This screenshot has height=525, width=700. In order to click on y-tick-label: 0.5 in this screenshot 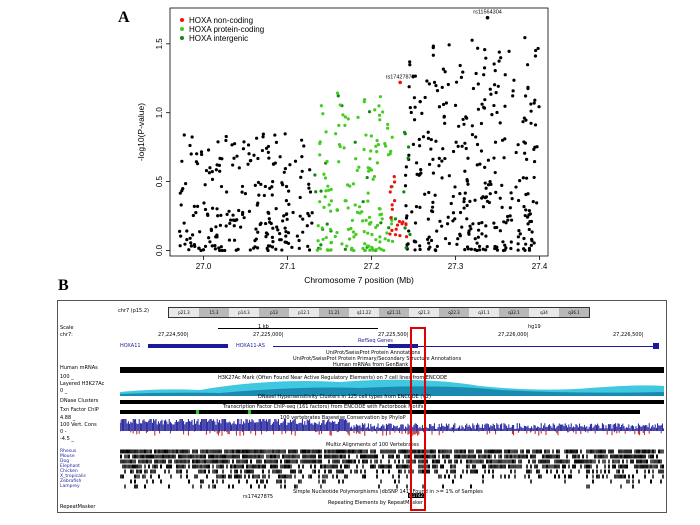, I will do `click(159, 181)`.